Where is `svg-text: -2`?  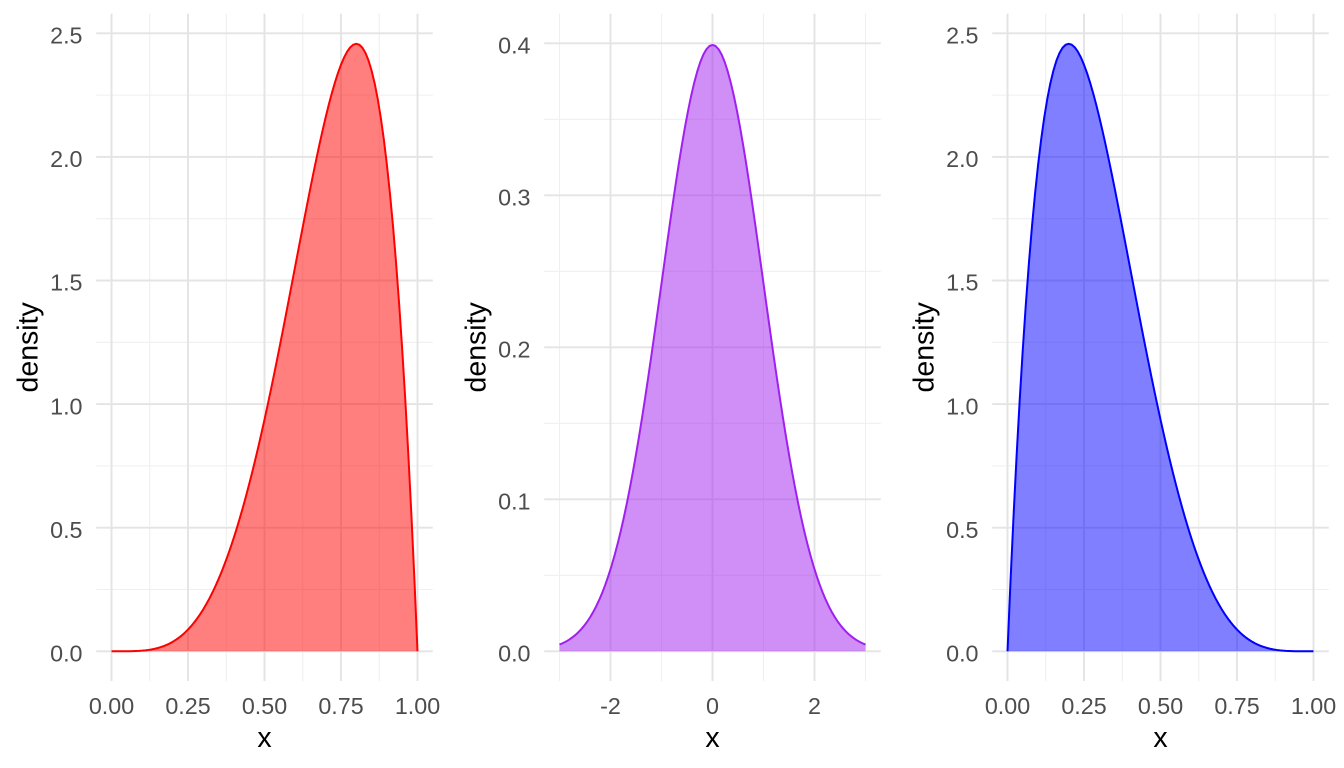
svg-text: -2 is located at coordinates (610, 706).